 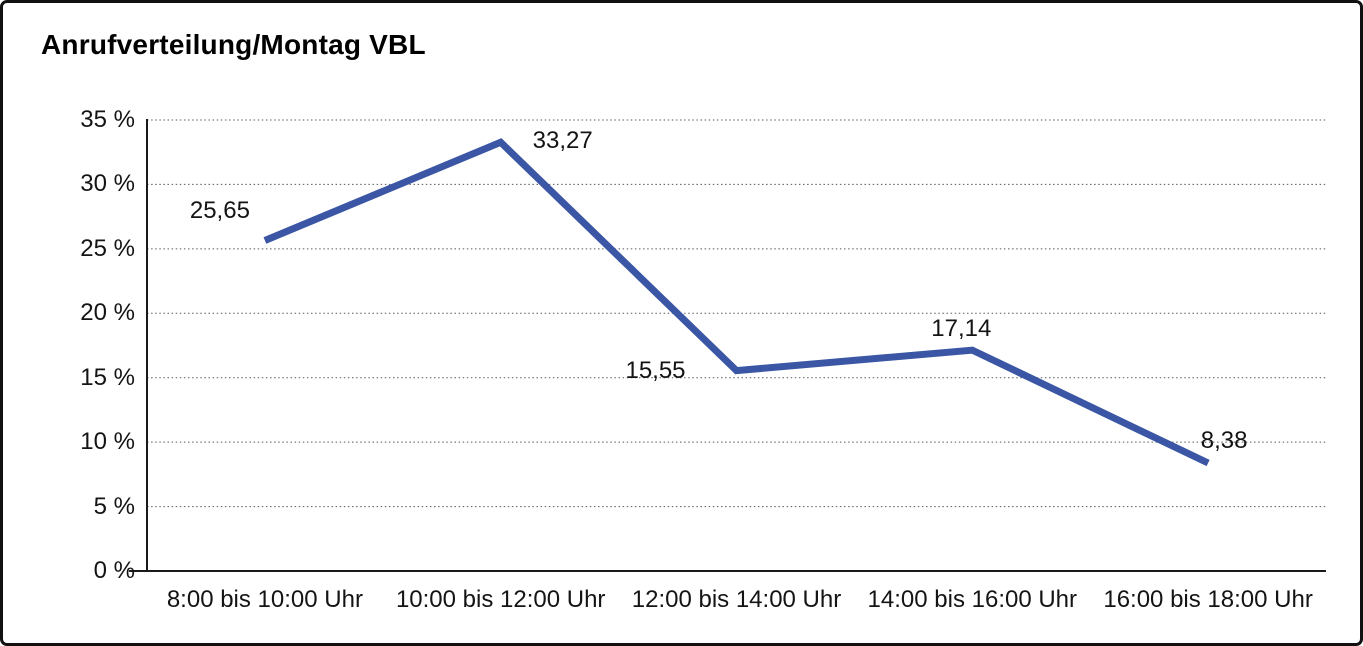 What do you see at coordinates (655, 370) in the screenshot?
I see `data-point-label: 15,55` at bounding box center [655, 370].